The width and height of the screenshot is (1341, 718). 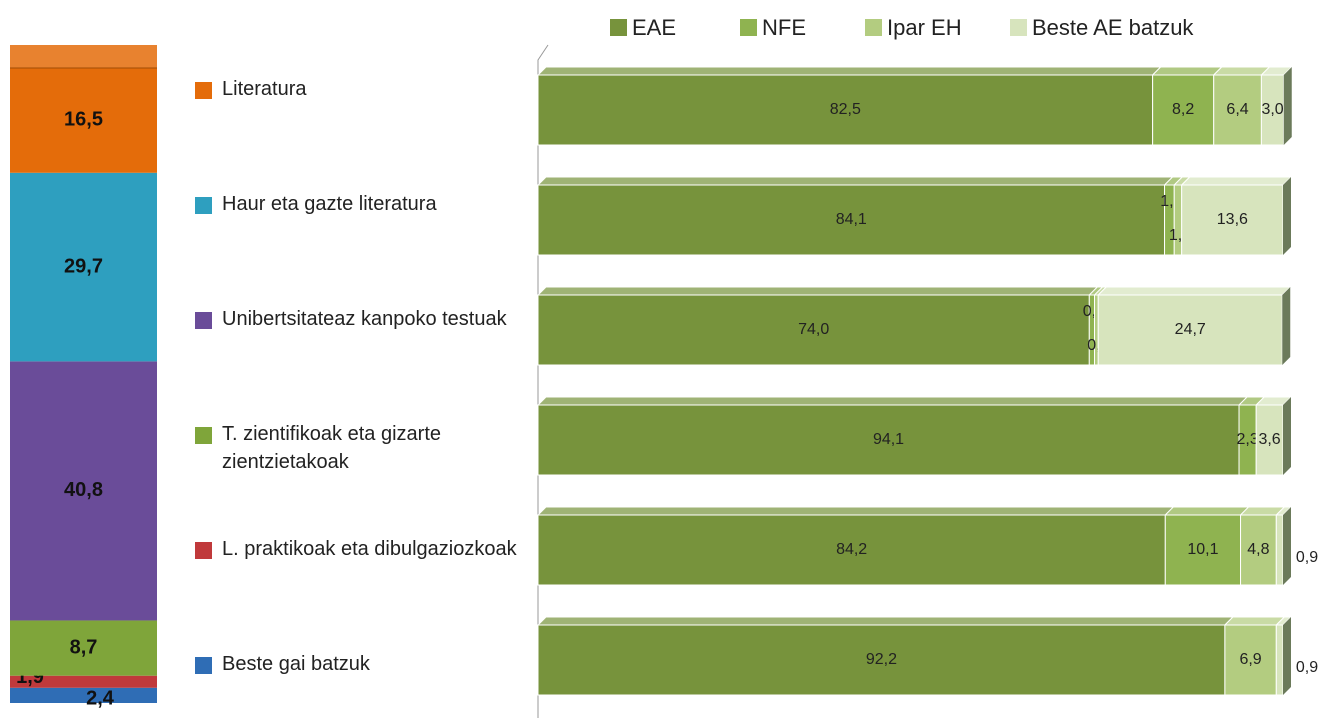 I want to click on value-label: 6,9, so click(x=1250, y=659).